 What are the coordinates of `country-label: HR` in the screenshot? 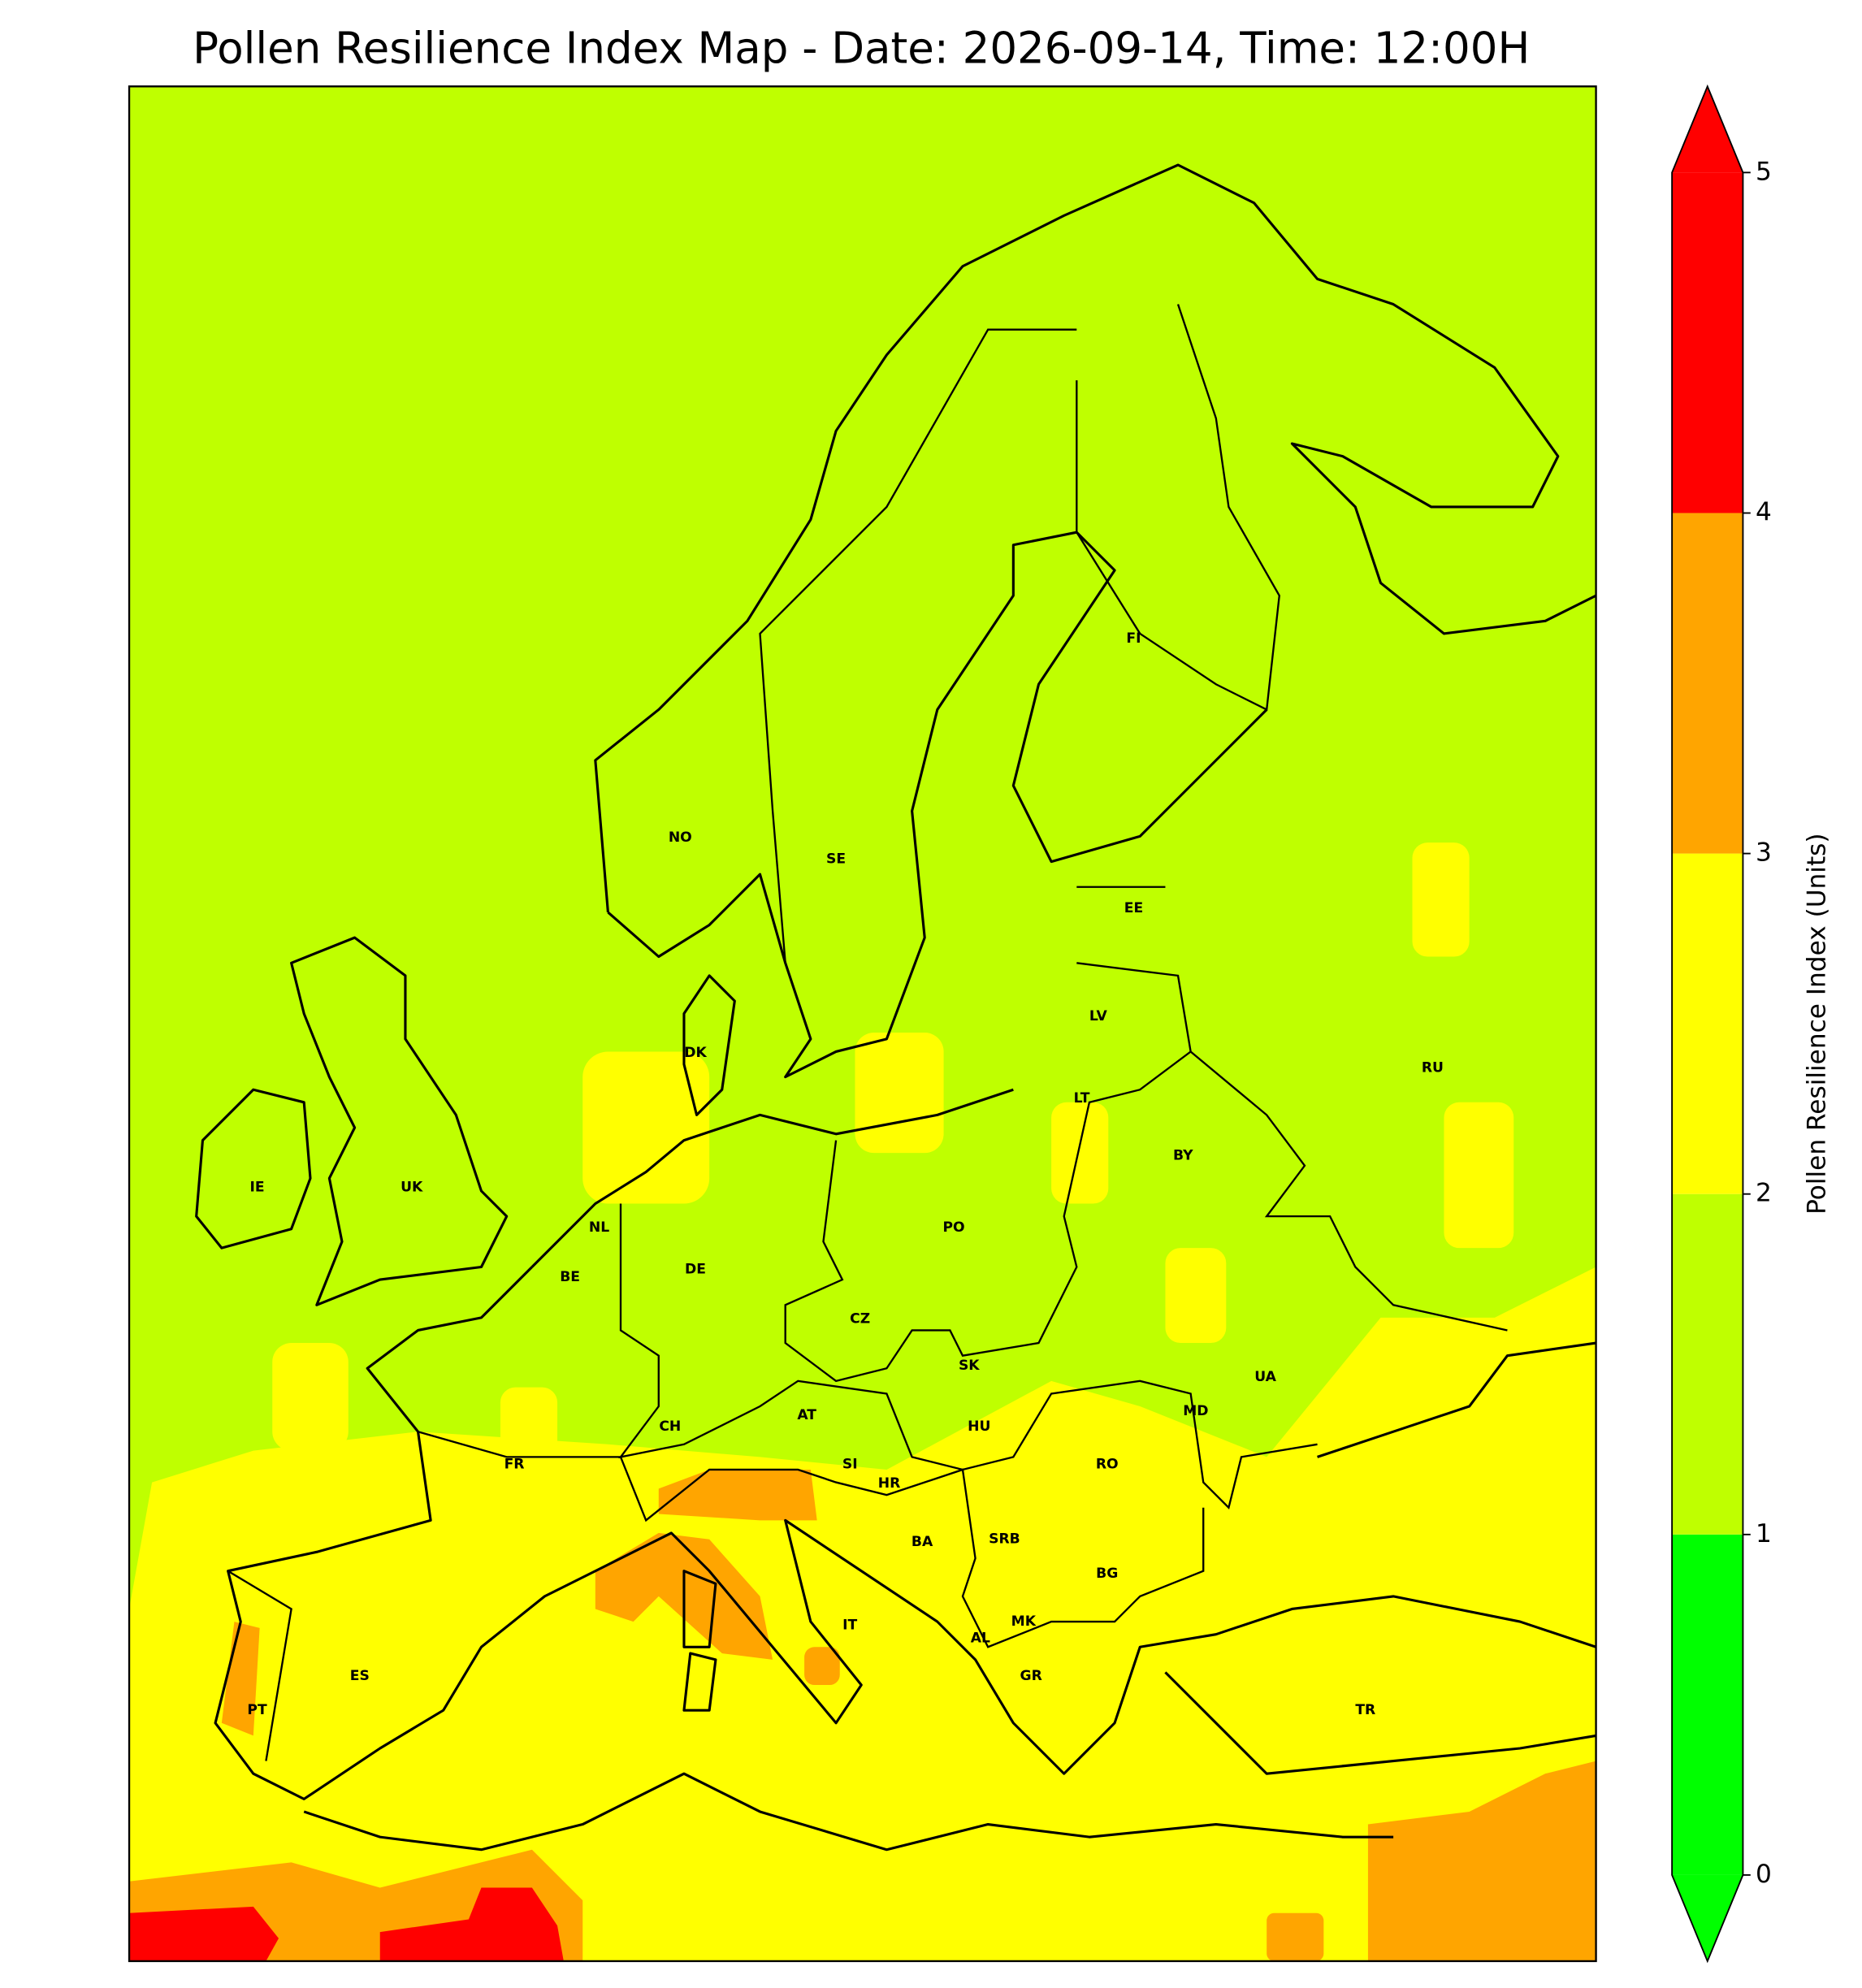 It's located at (890, 1483).